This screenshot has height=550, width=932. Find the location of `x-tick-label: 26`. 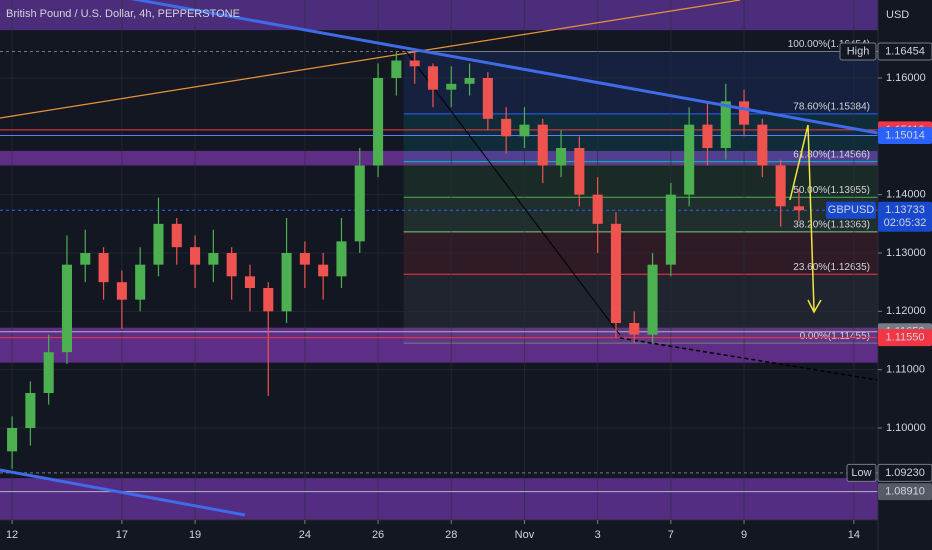

x-tick-label: 26 is located at coordinates (378, 535).